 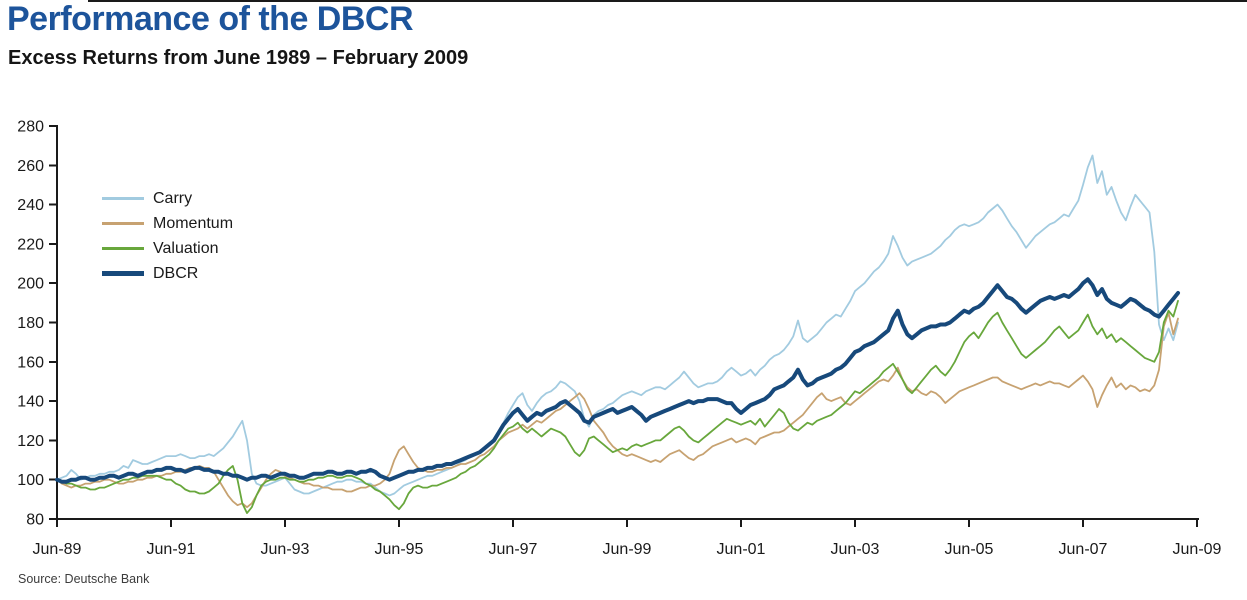 What do you see at coordinates (1083, 549) in the screenshot?
I see `svg-text: Jun-07` at bounding box center [1083, 549].